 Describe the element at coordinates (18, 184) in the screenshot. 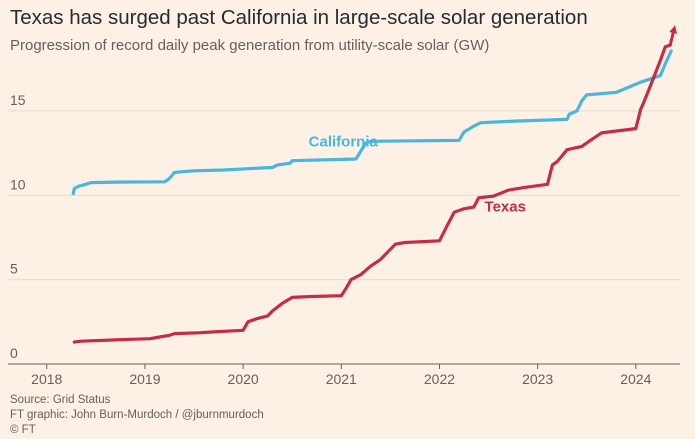

I see `y-tick-label: 10` at that location.